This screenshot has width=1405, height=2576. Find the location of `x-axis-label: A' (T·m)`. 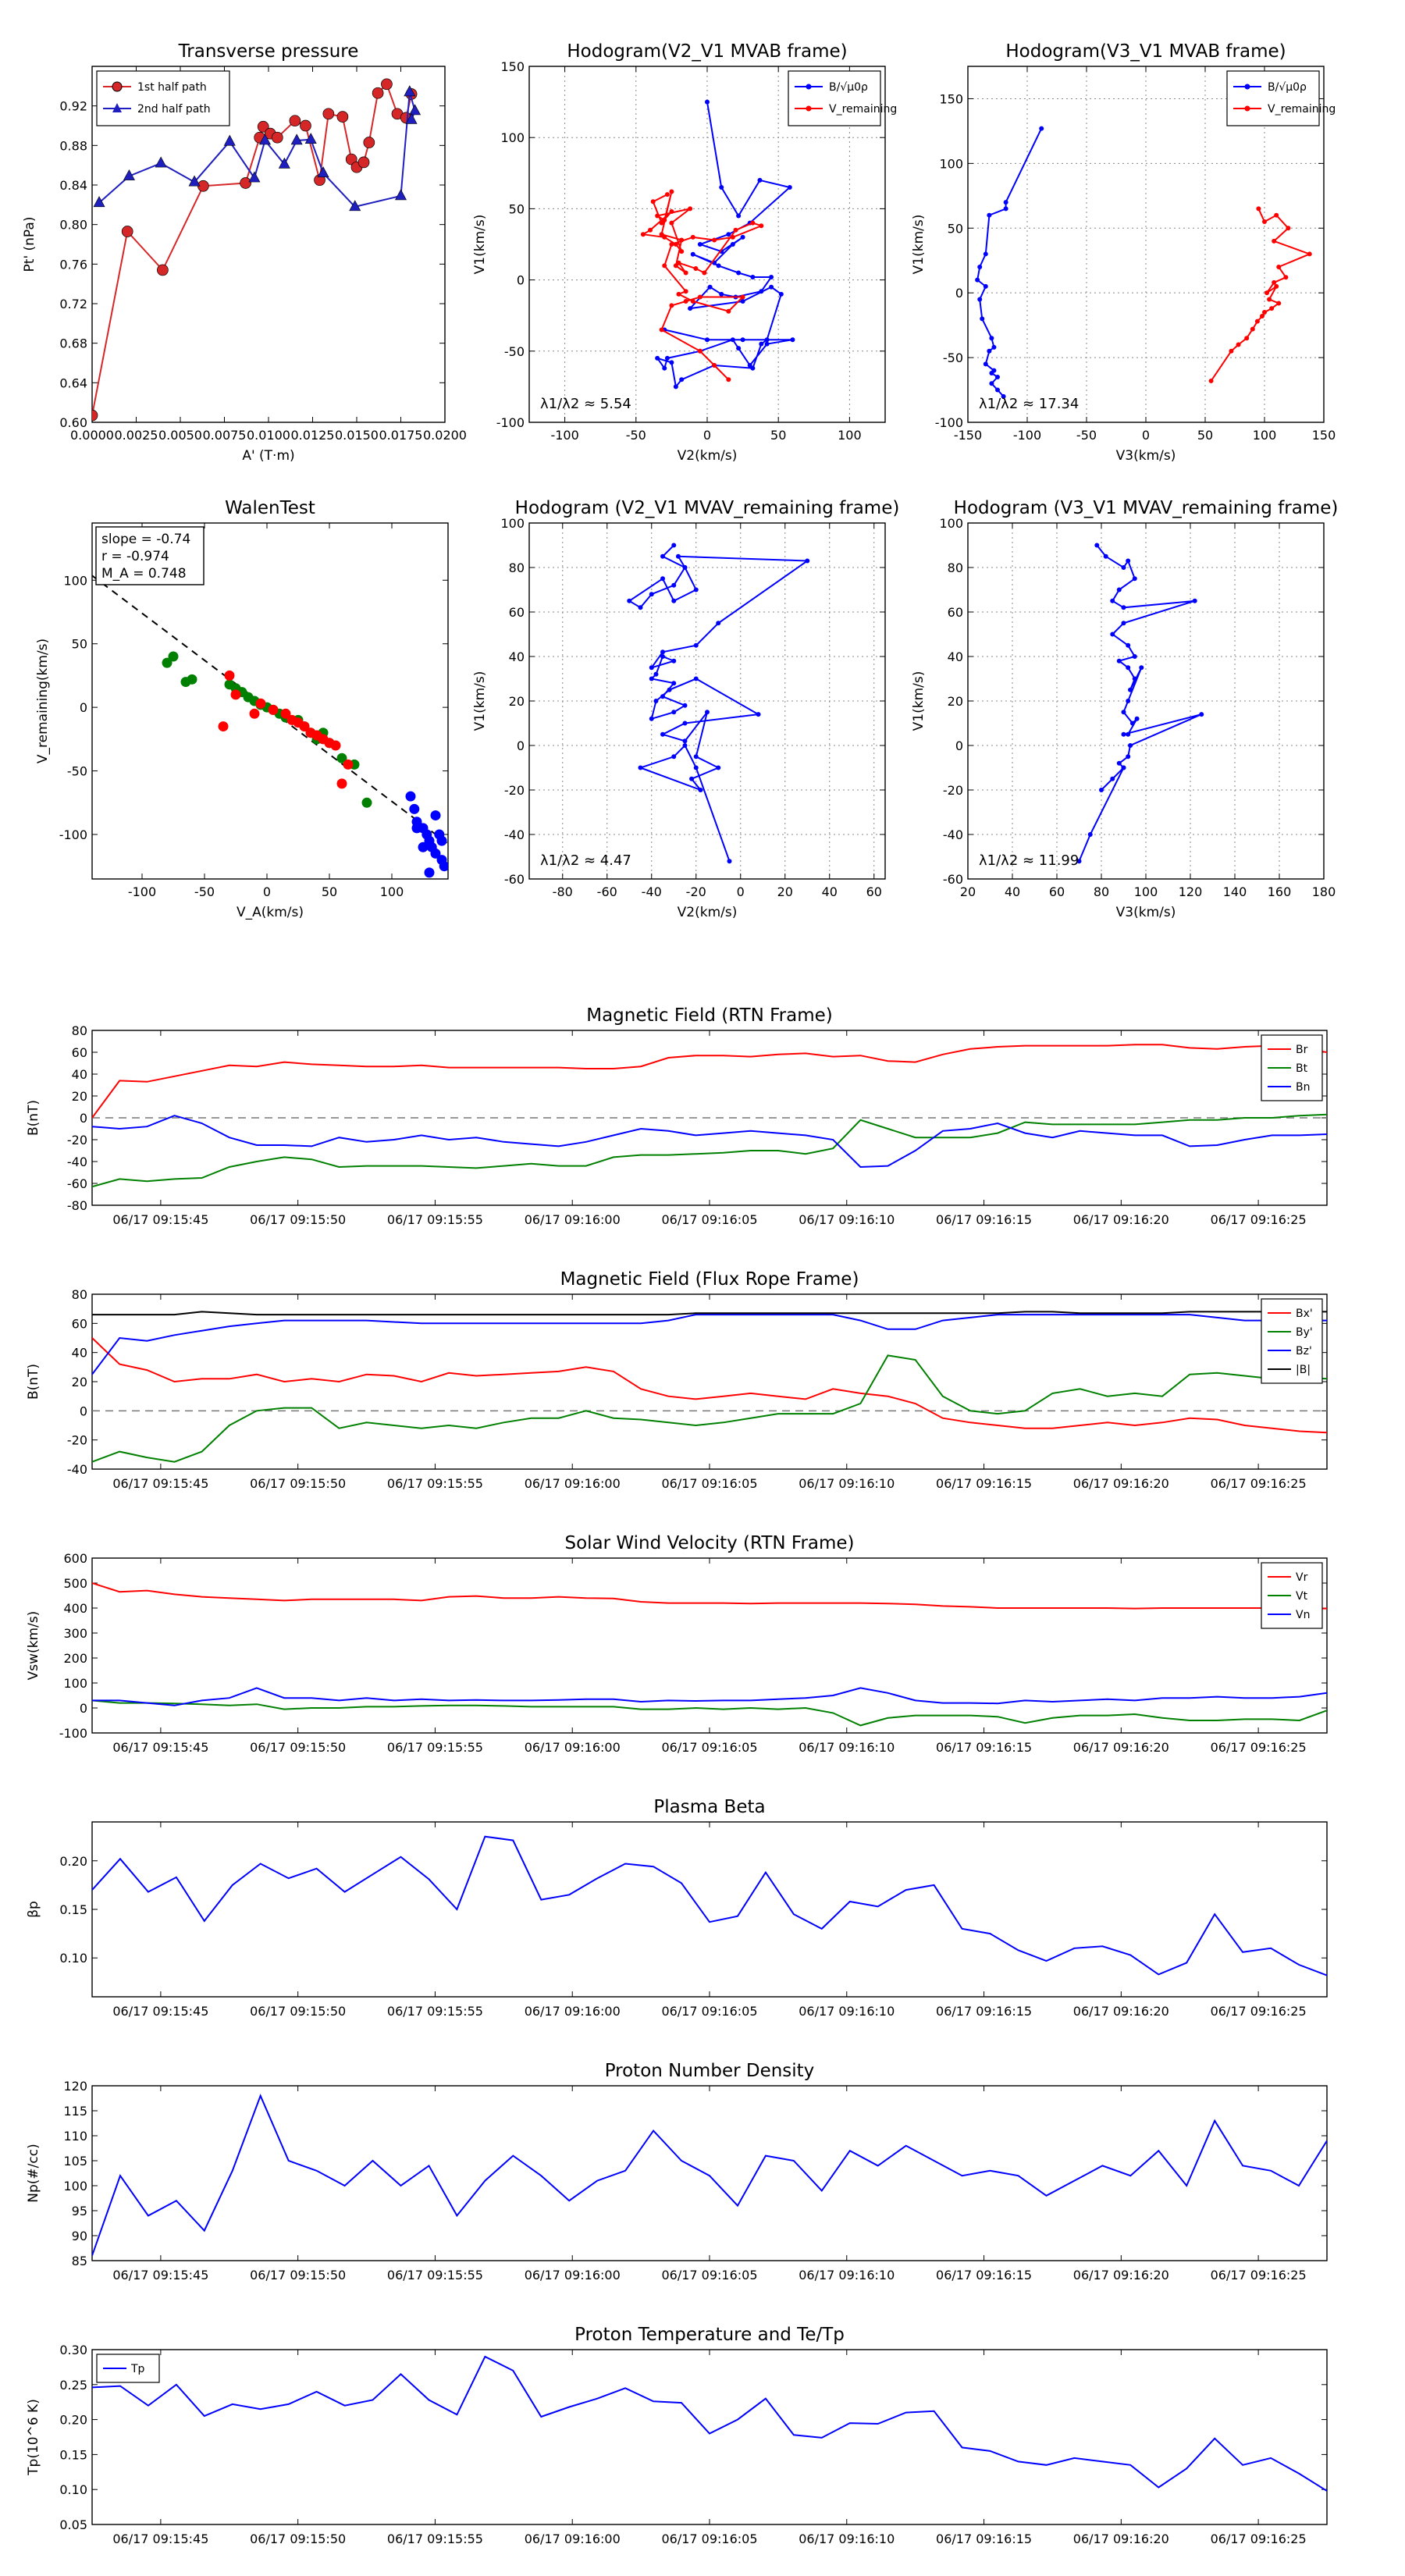

x-axis-label: A' (T·m) is located at coordinates (268, 456).